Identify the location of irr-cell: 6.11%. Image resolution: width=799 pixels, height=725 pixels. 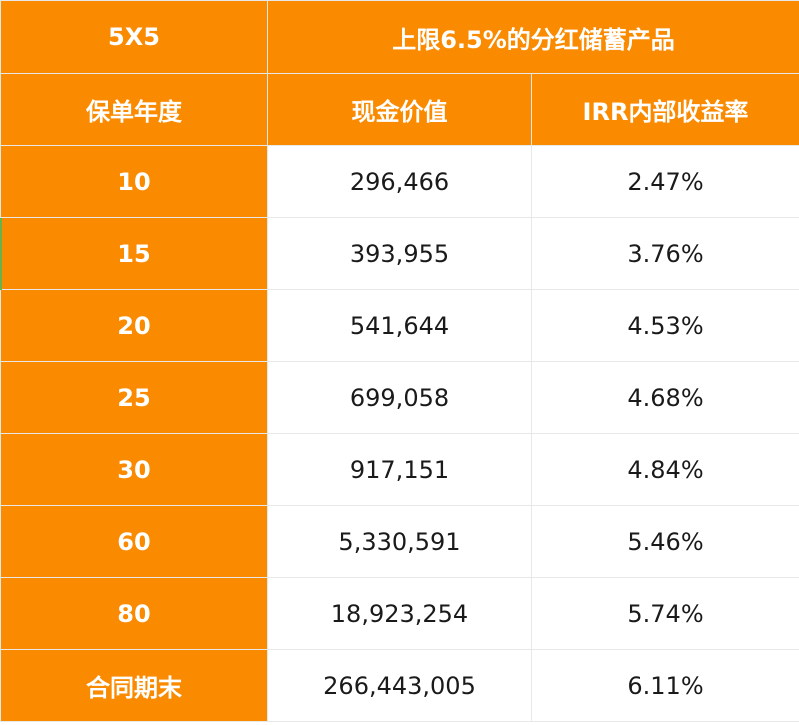
(665, 685).